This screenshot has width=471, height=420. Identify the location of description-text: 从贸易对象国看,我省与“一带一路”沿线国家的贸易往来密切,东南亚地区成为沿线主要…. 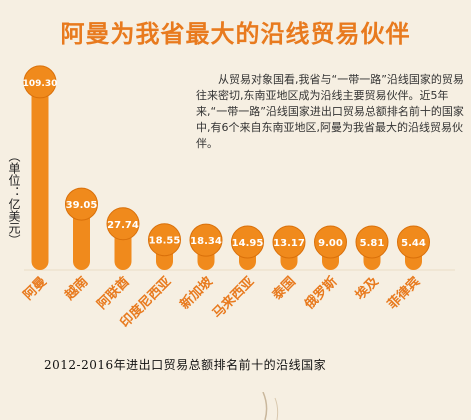
(330, 111).